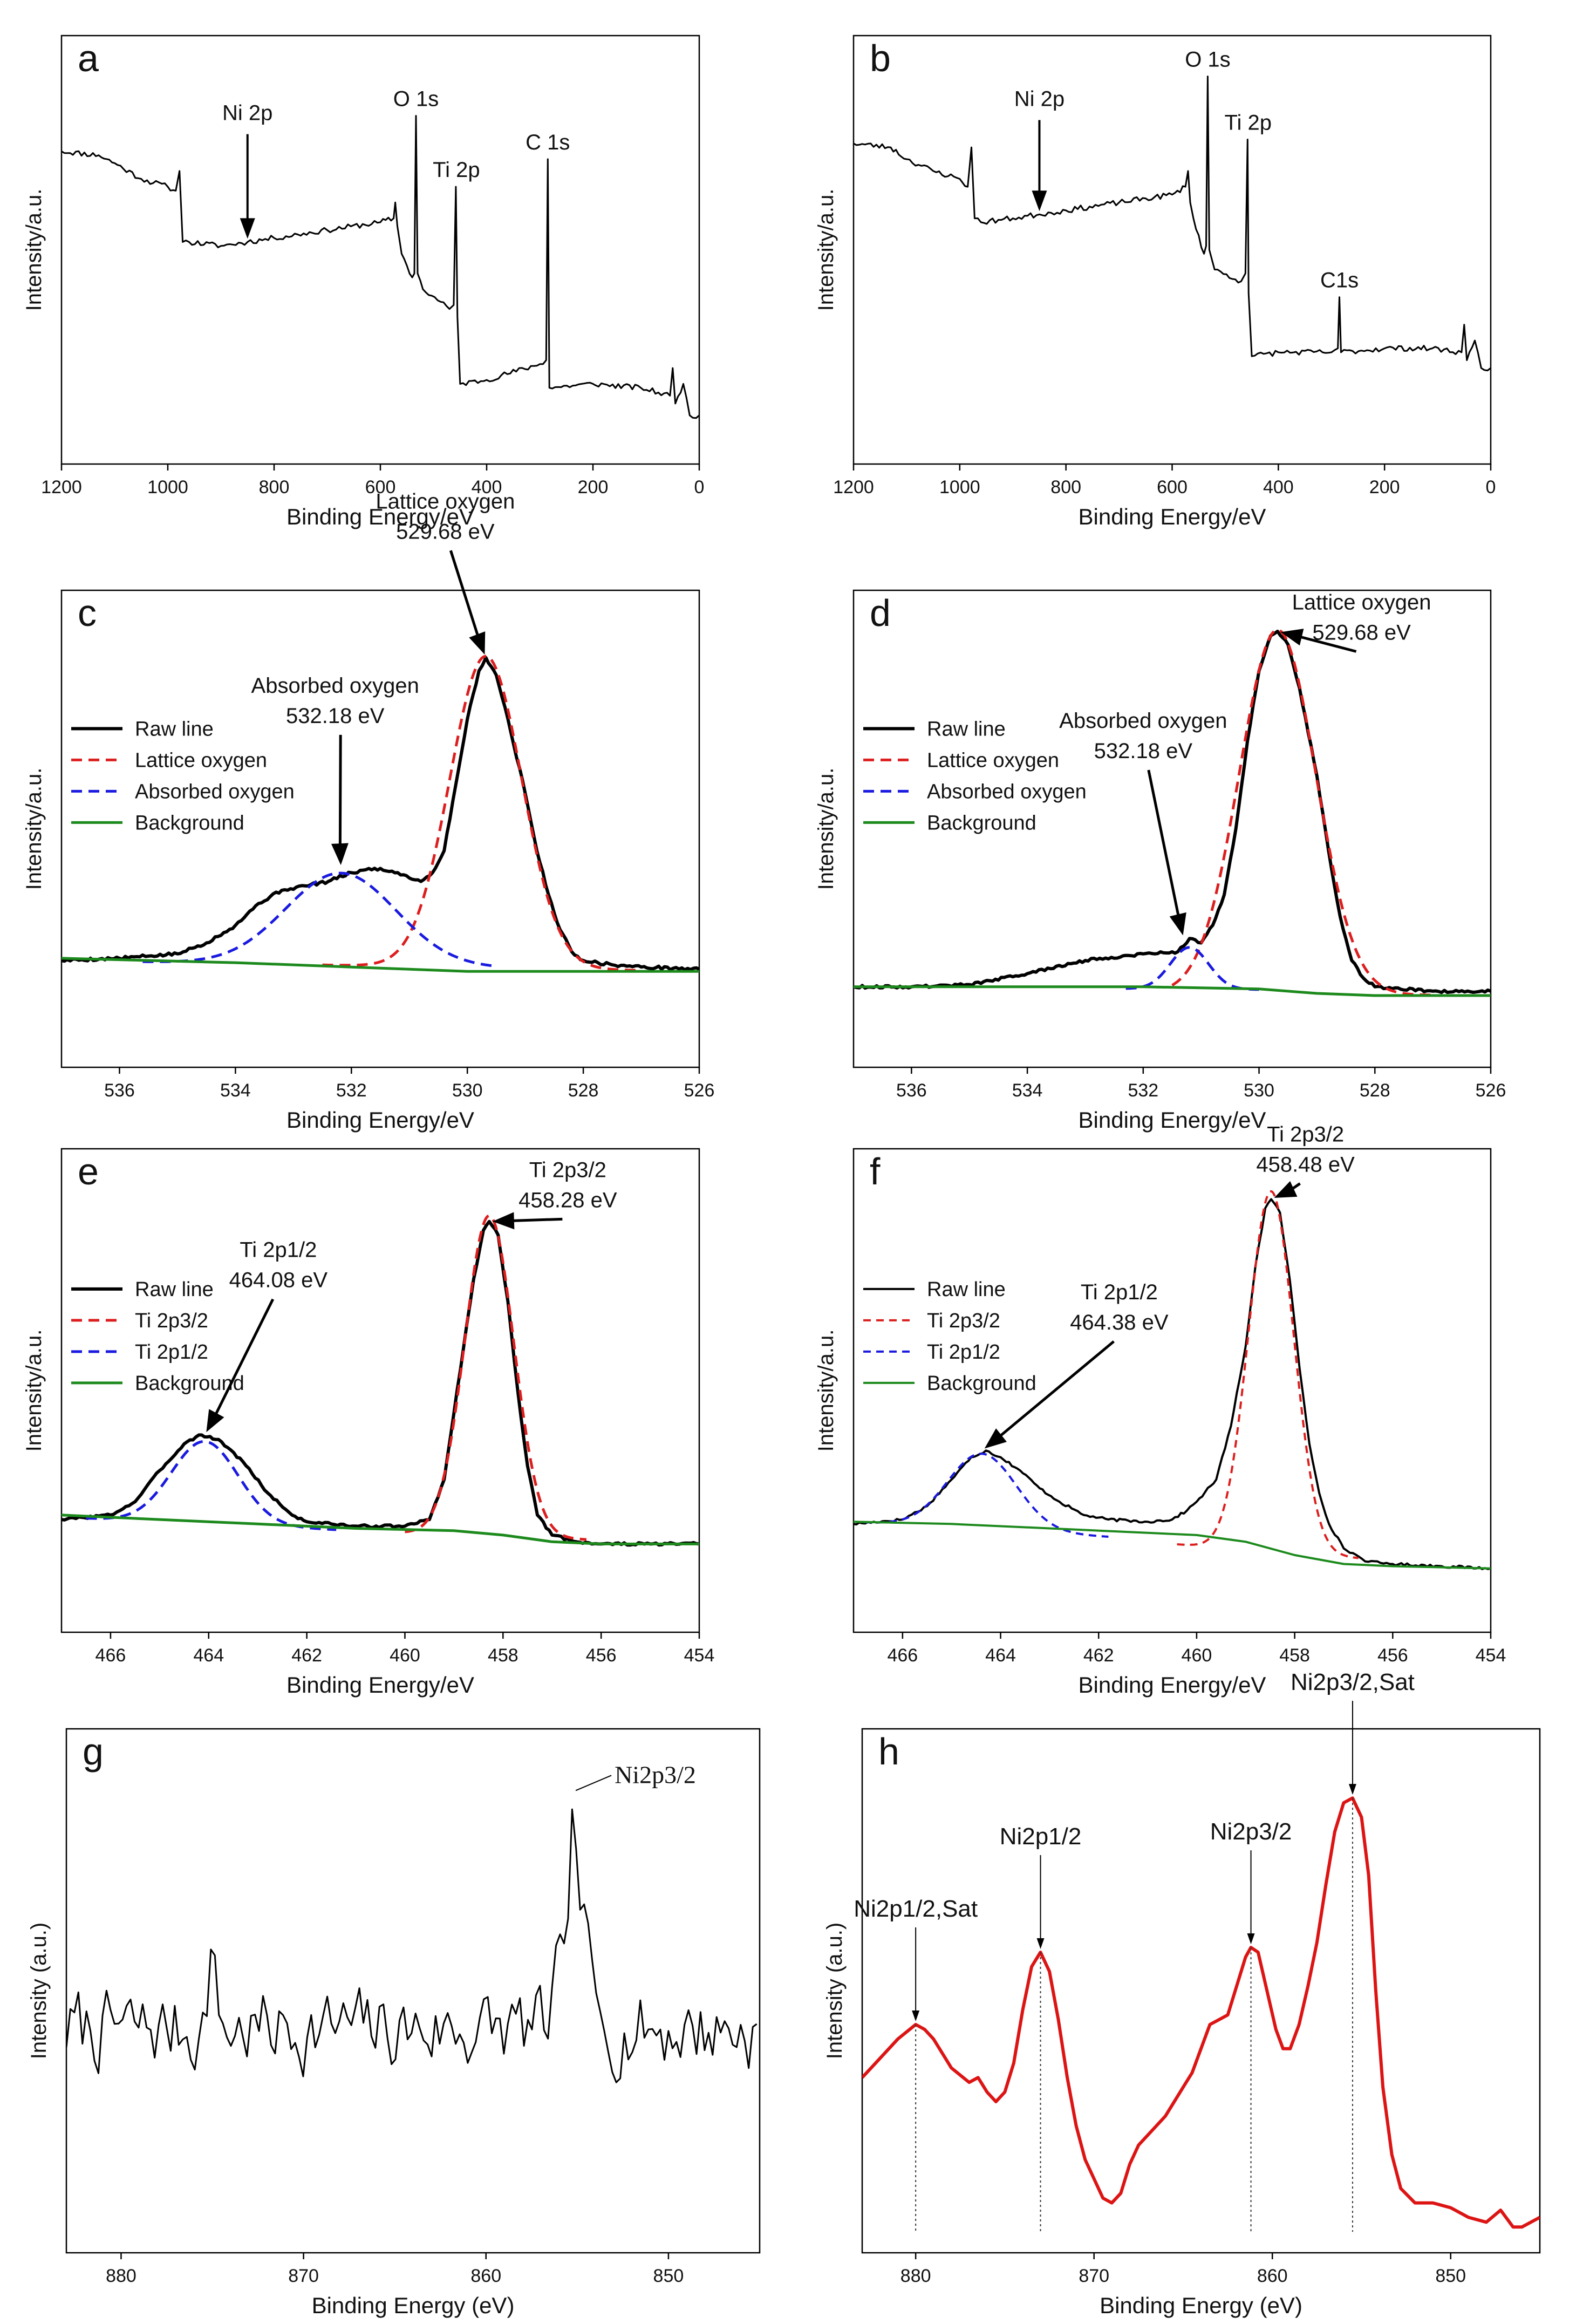 The width and height of the screenshot is (1583, 2324). I want to click on series-line-ni-2p-spectrum, so click(412, 1945).